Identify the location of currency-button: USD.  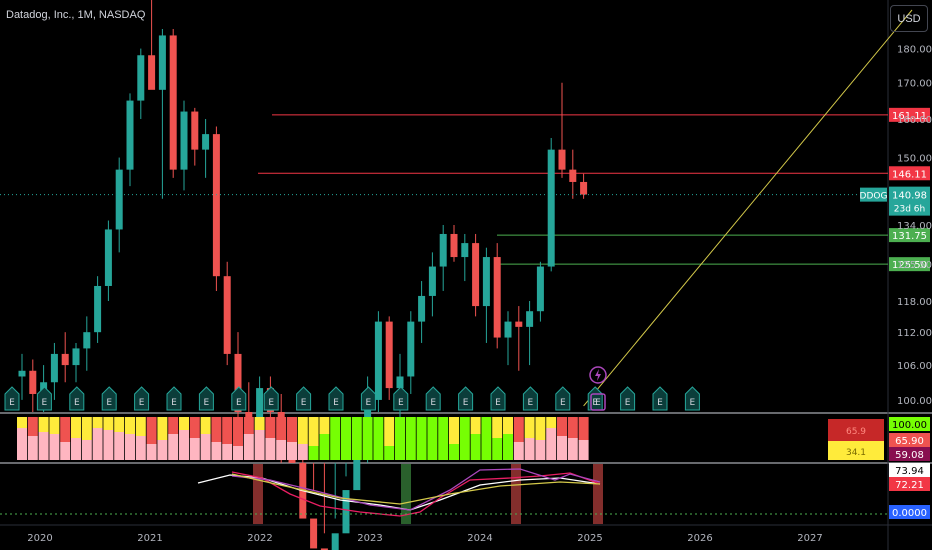
(909, 18).